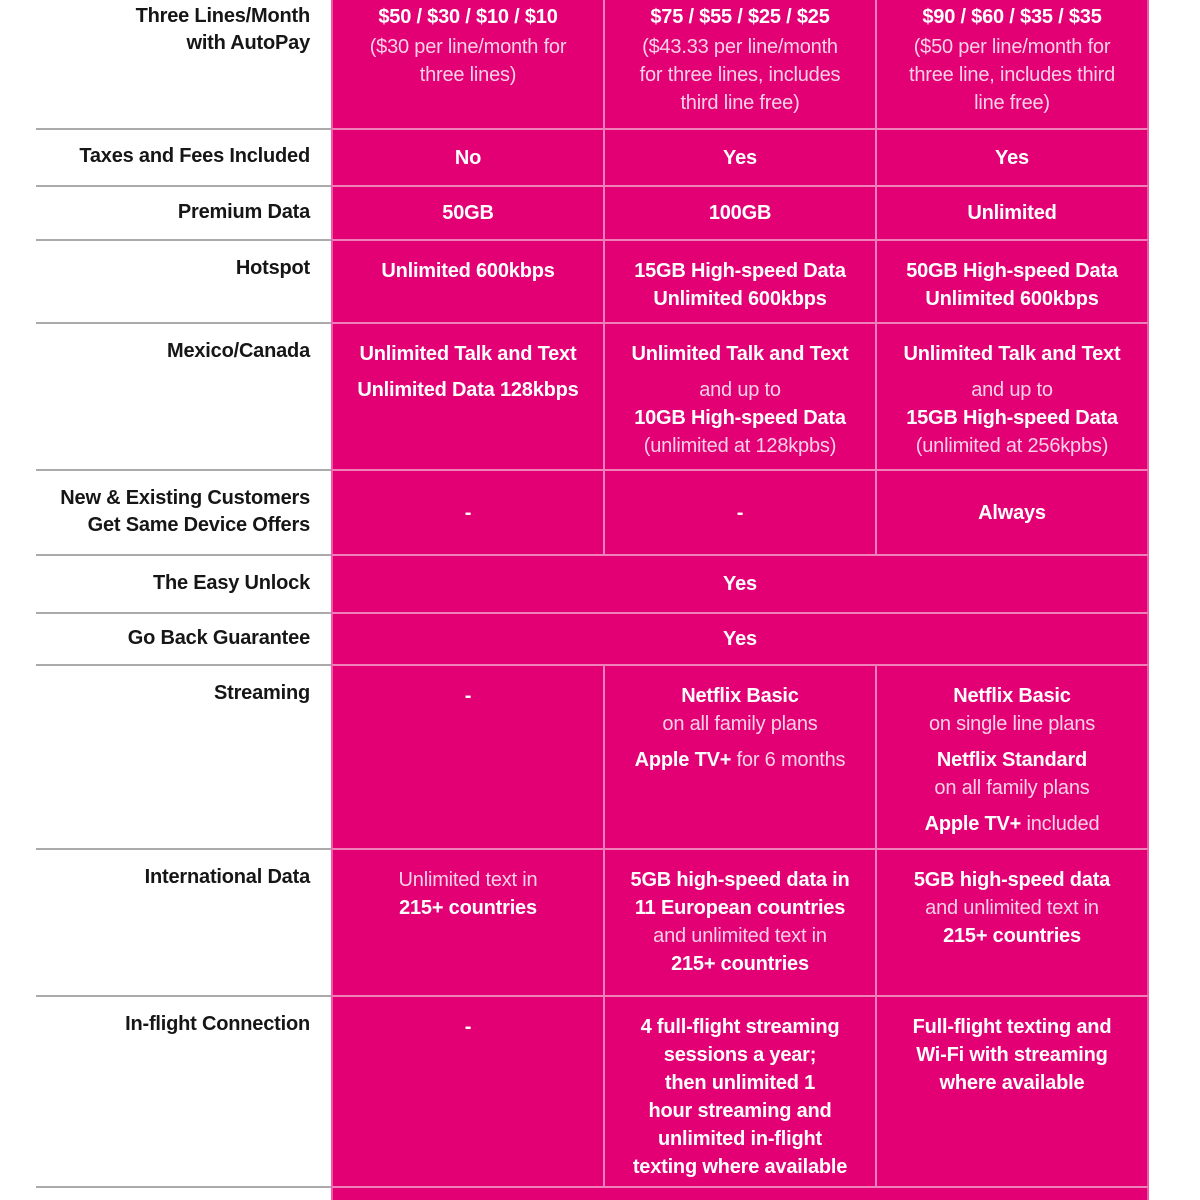 The image size is (1200, 1200). What do you see at coordinates (194, 156) in the screenshot?
I see `row-label-text: Taxes and Fees Included` at bounding box center [194, 156].